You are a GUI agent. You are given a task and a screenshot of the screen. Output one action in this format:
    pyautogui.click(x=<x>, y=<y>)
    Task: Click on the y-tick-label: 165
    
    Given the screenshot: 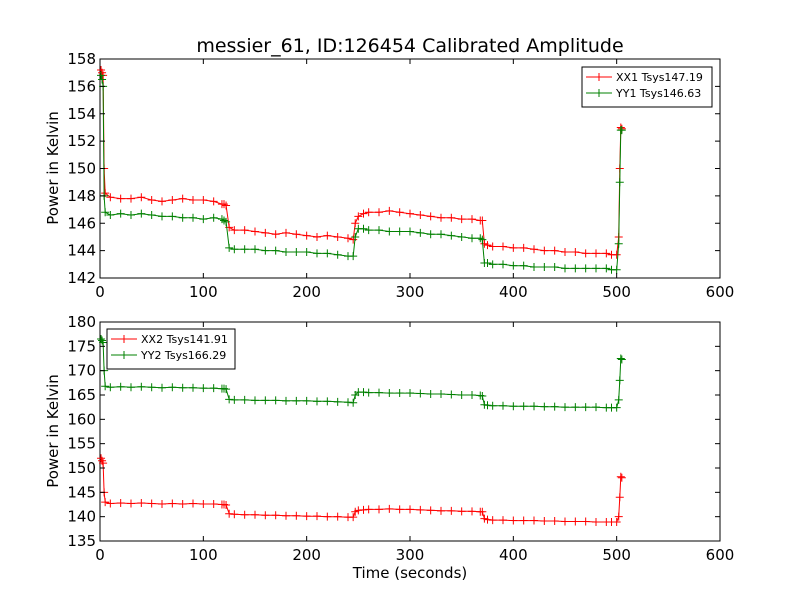 What is the action you would take?
    pyautogui.click(x=81, y=395)
    